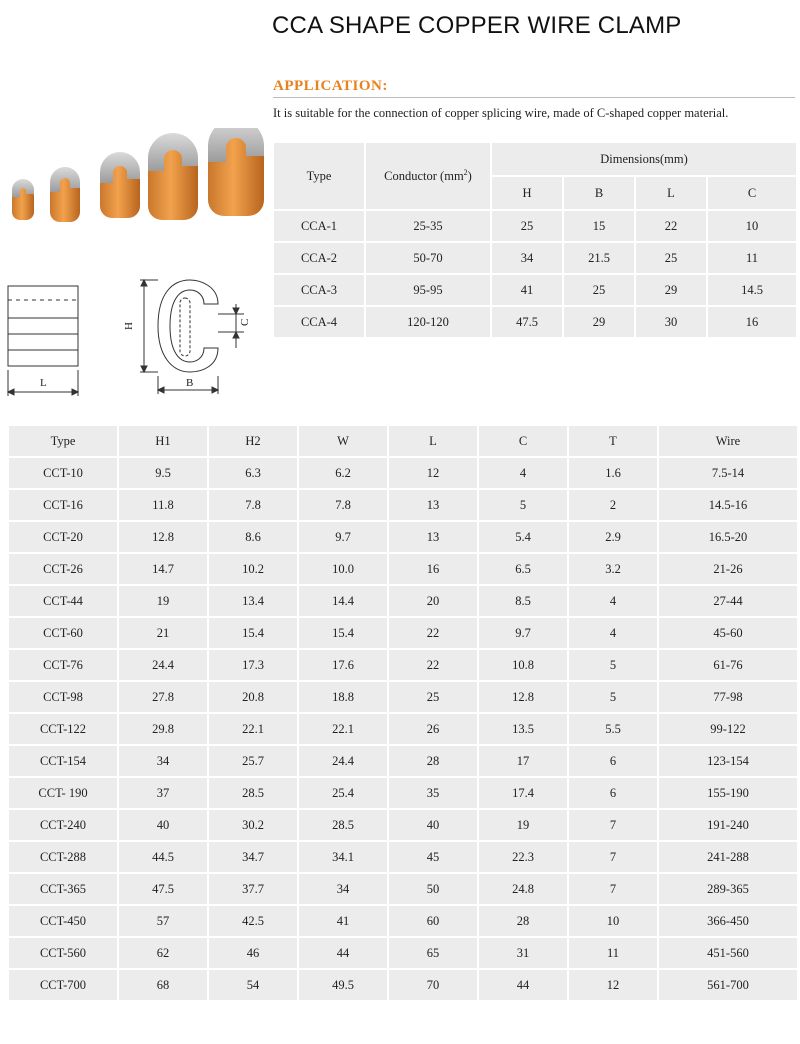 The height and width of the screenshot is (1044, 800). What do you see at coordinates (253, 953) in the screenshot?
I see `table-cell: 46` at bounding box center [253, 953].